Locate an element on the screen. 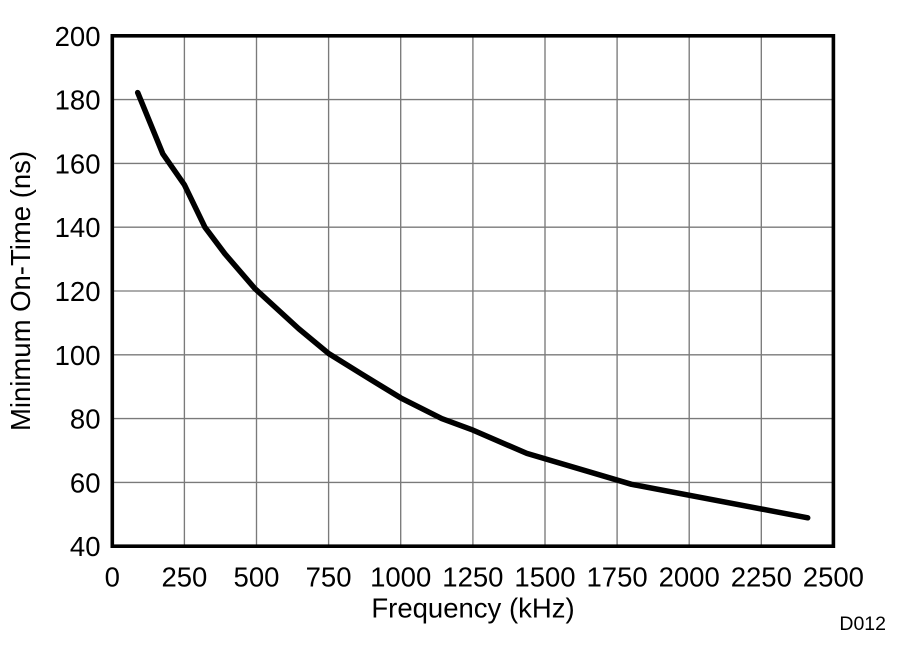 The width and height of the screenshot is (899, 660). svg-text: 200 is located at coordinates (78, 36).